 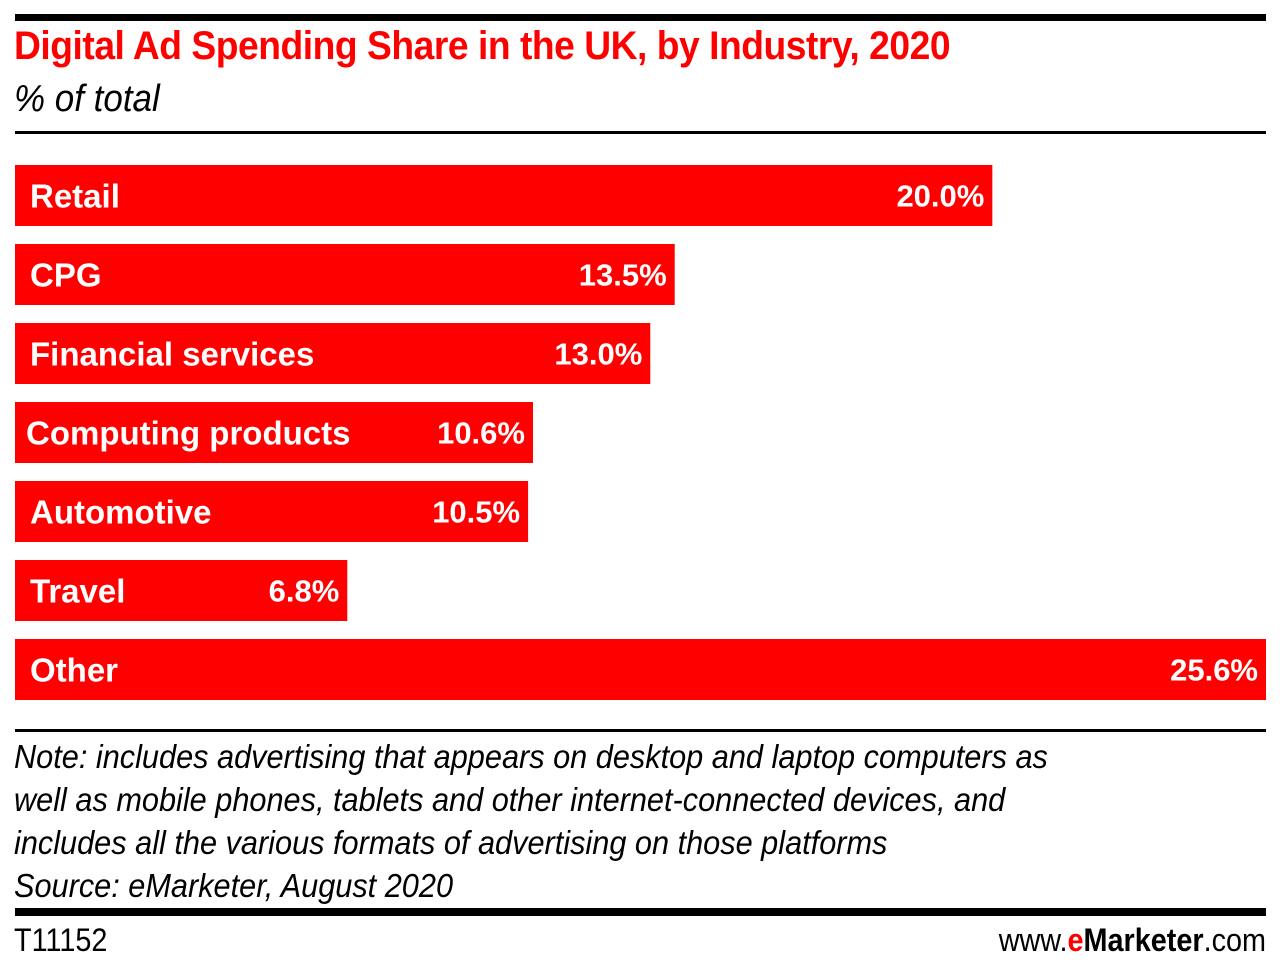 What do you see at coordinates (87, 99) in the screenshot?
I see `chart-subtitle: % of total` at bounding box center [87, 99].